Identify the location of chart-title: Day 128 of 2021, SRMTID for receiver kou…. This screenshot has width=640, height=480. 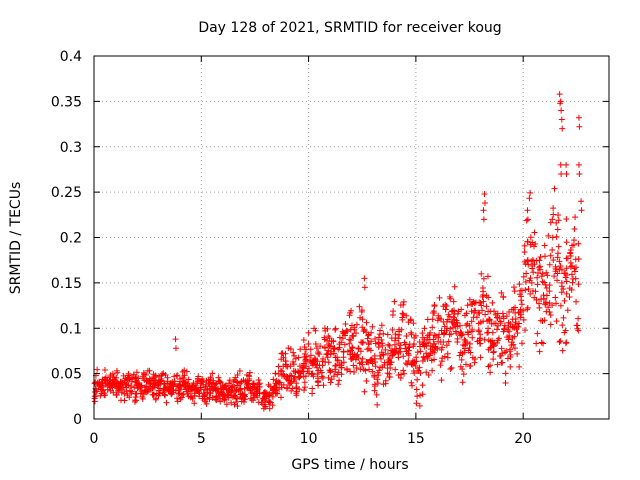
(349, 28).